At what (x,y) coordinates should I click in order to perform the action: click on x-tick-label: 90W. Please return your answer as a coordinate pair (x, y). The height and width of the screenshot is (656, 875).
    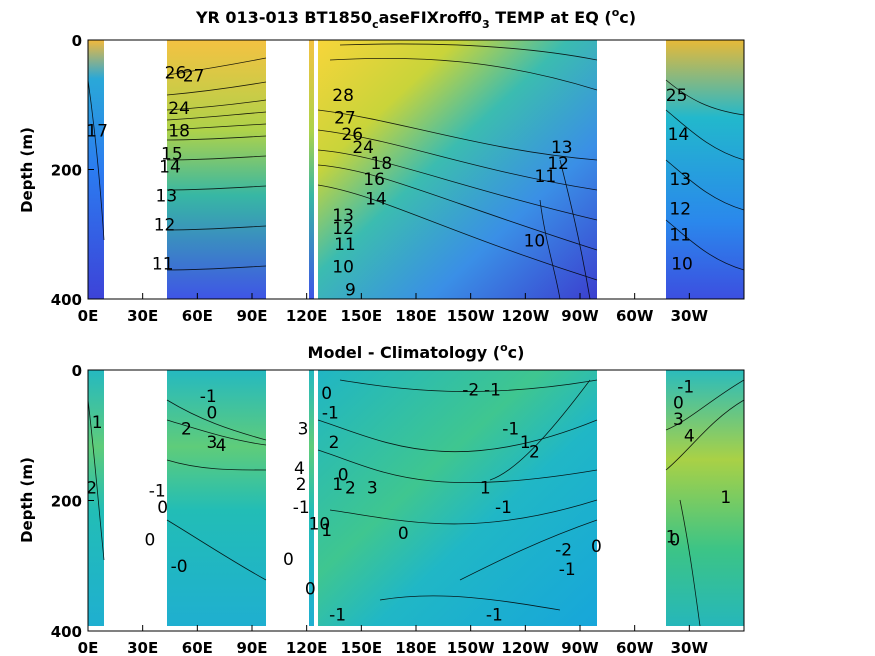
    Looking at the image, I should click on (580, 647).